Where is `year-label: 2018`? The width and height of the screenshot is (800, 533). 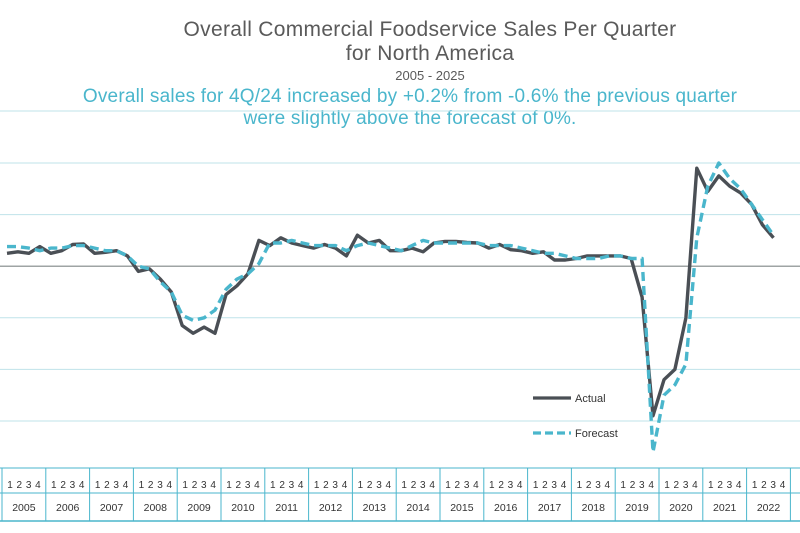
year-label: 2018 is located at coordinates (594, 508).